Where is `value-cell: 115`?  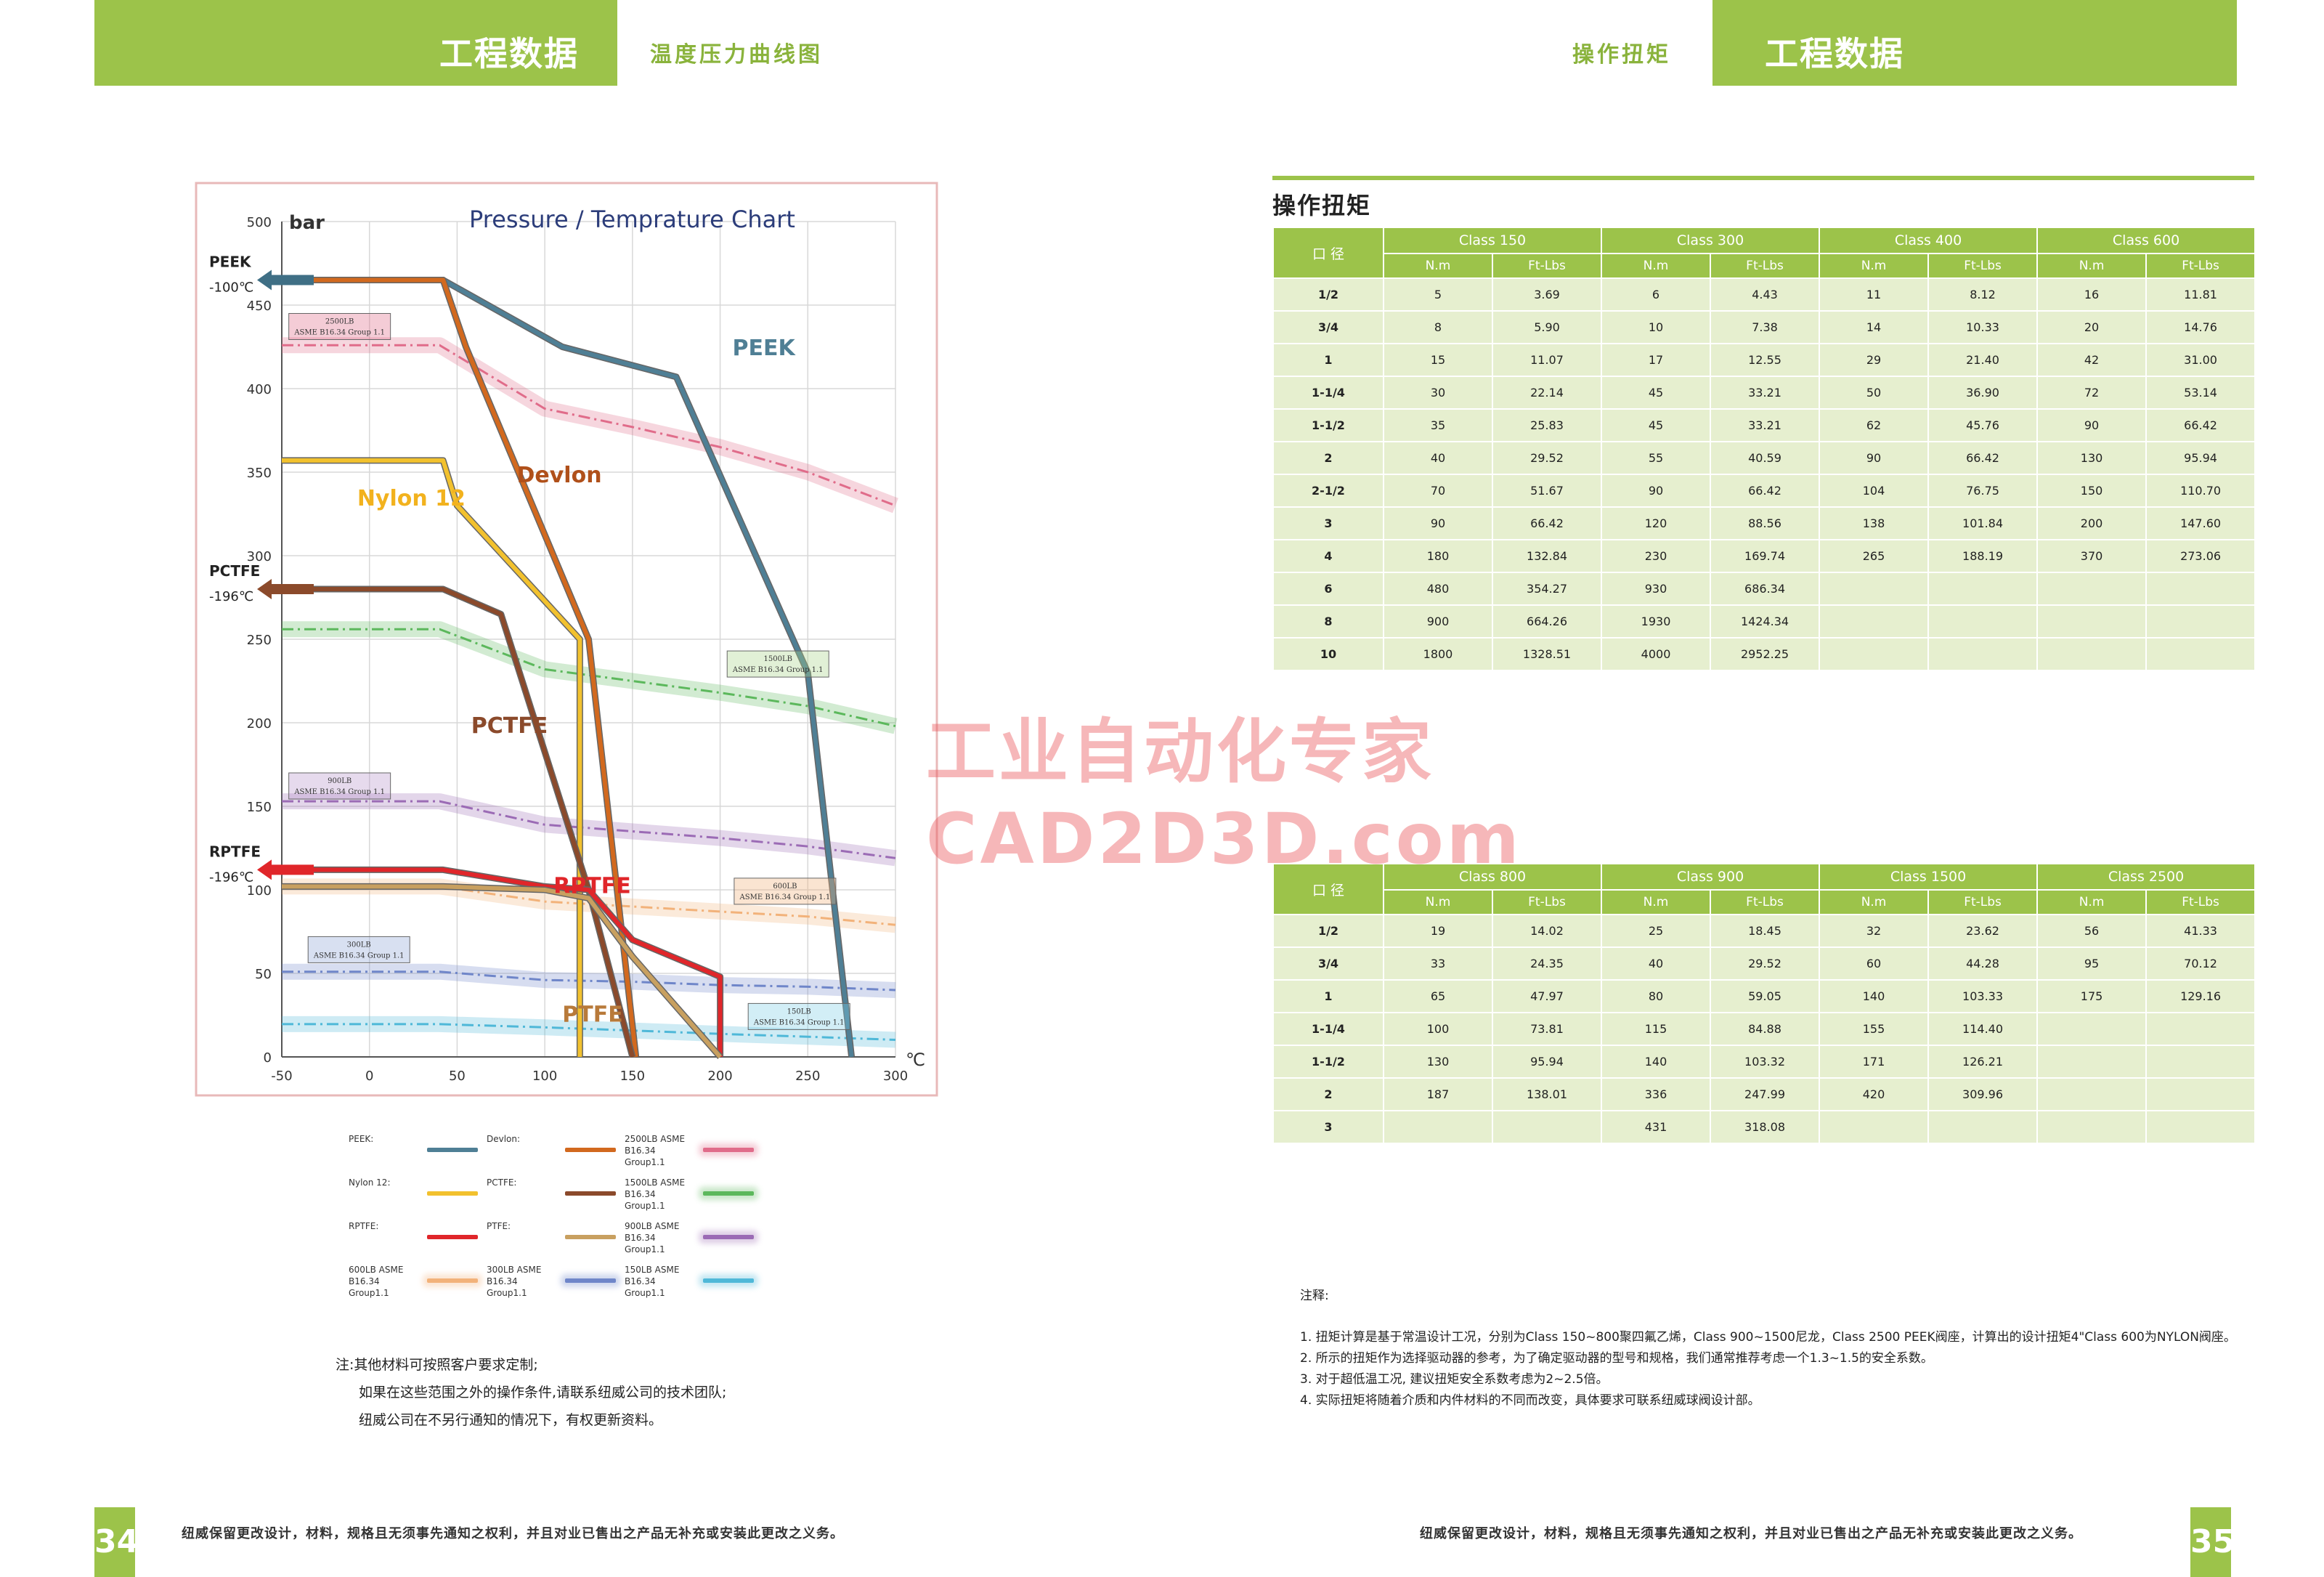
value-cell: 115 is located at coordinates (1656, 1029).